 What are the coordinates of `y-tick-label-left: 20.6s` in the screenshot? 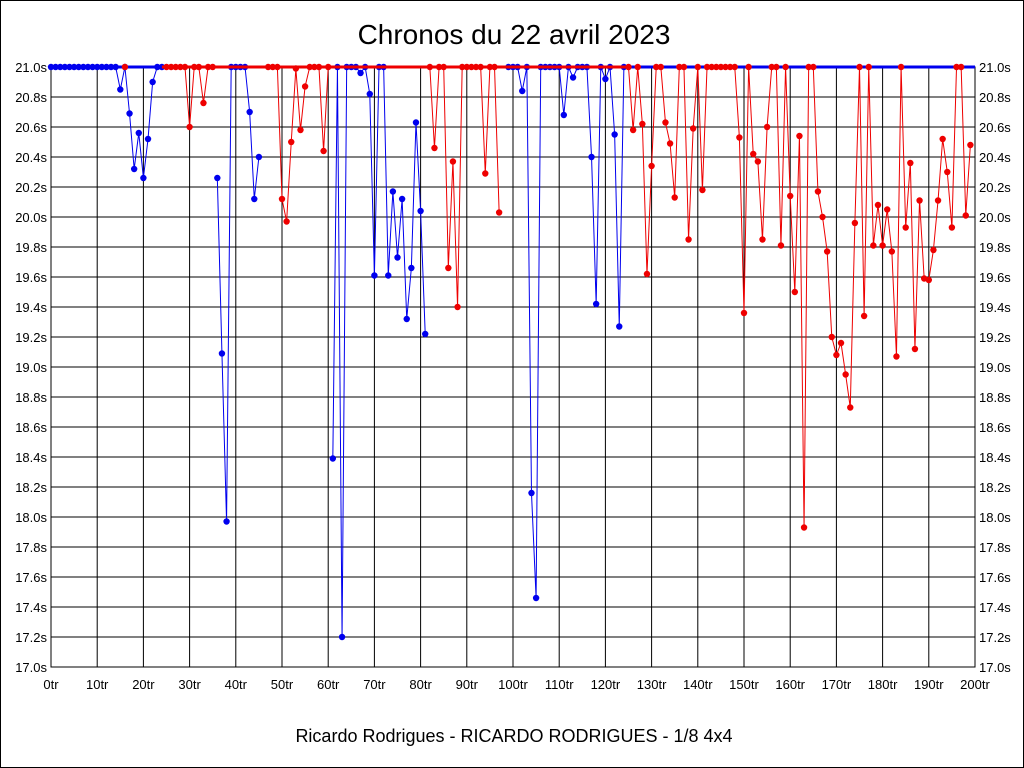 It's located at (31, 127).